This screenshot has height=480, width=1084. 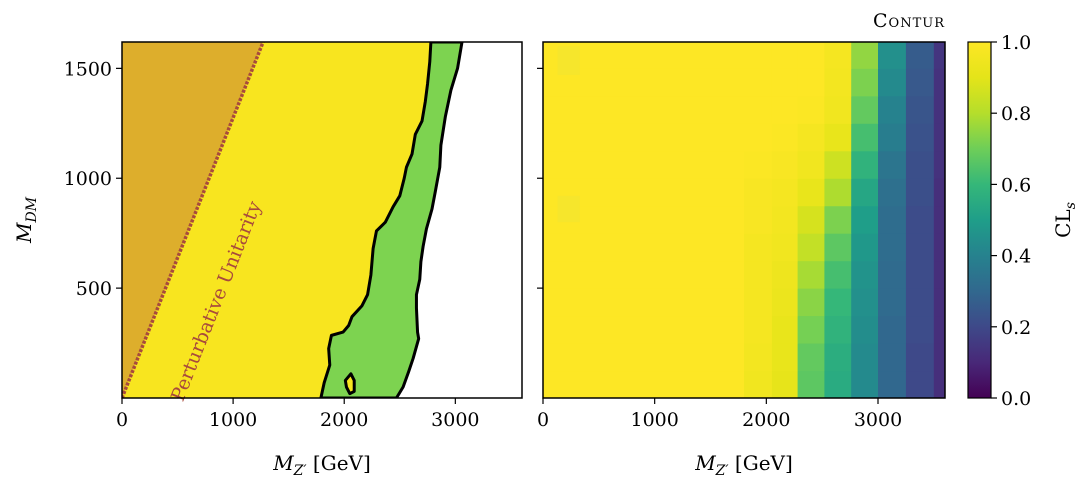 I want to click on colorbar-gradient, so click(x=979, y=220).